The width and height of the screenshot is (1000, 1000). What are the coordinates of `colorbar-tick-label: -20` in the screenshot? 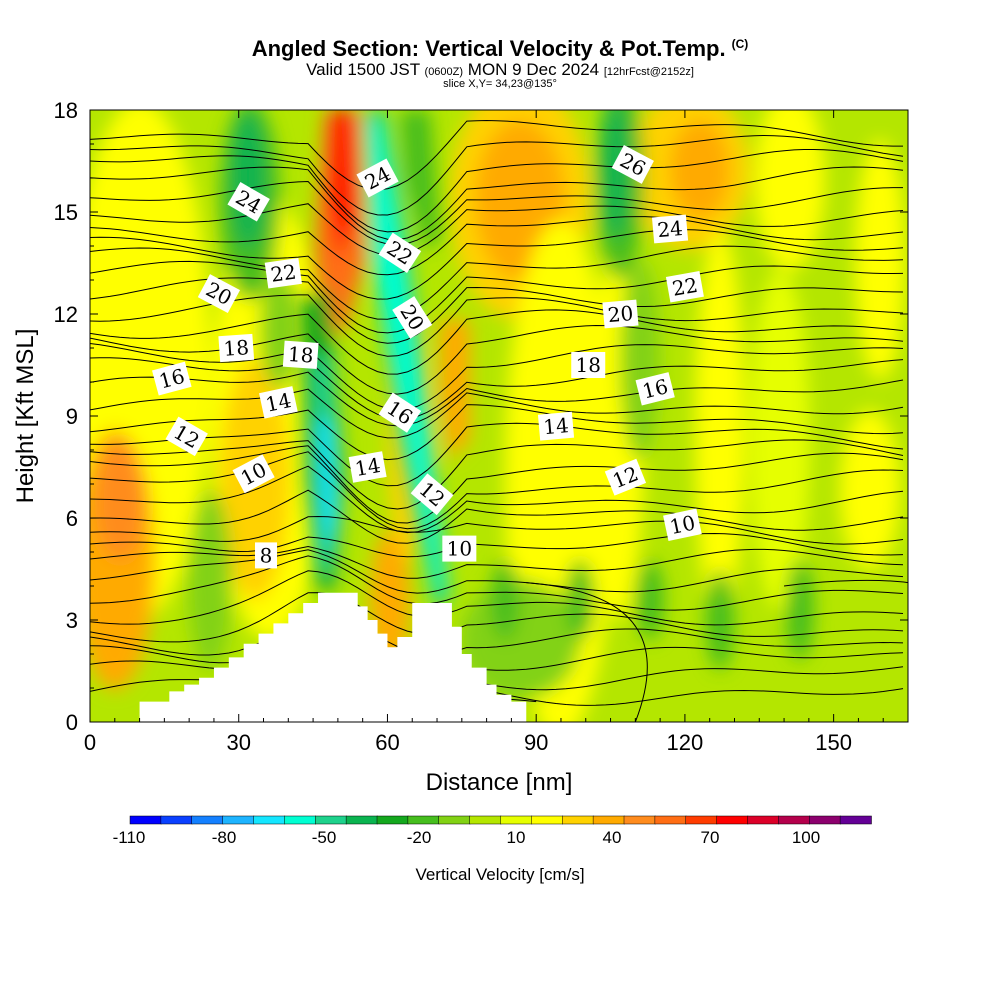 It's located at (419, 837).